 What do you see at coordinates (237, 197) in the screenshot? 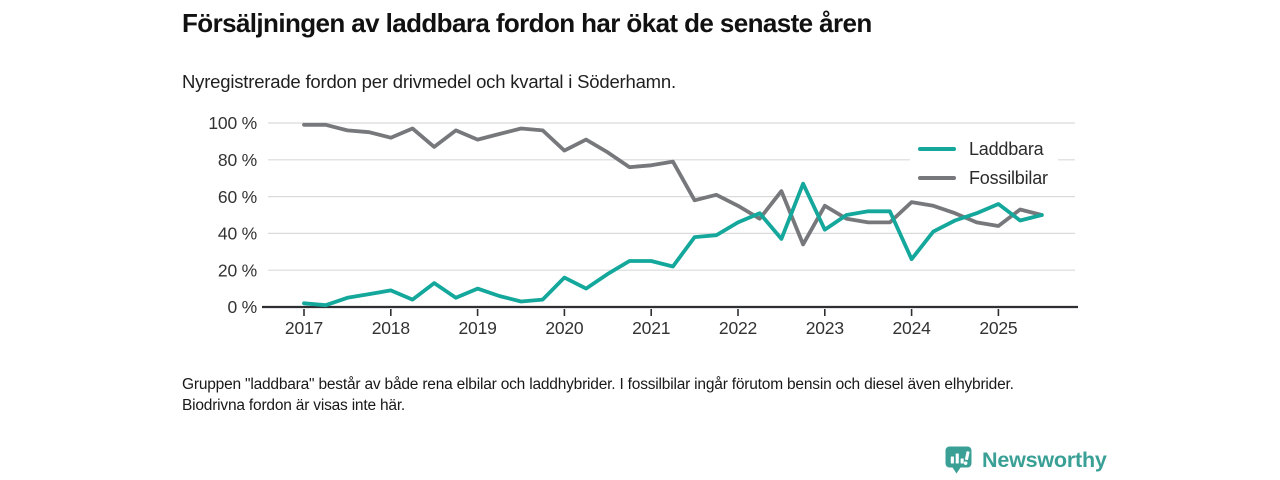
I see `y-axis-label: 60 %` at bounding box center [237, 197].